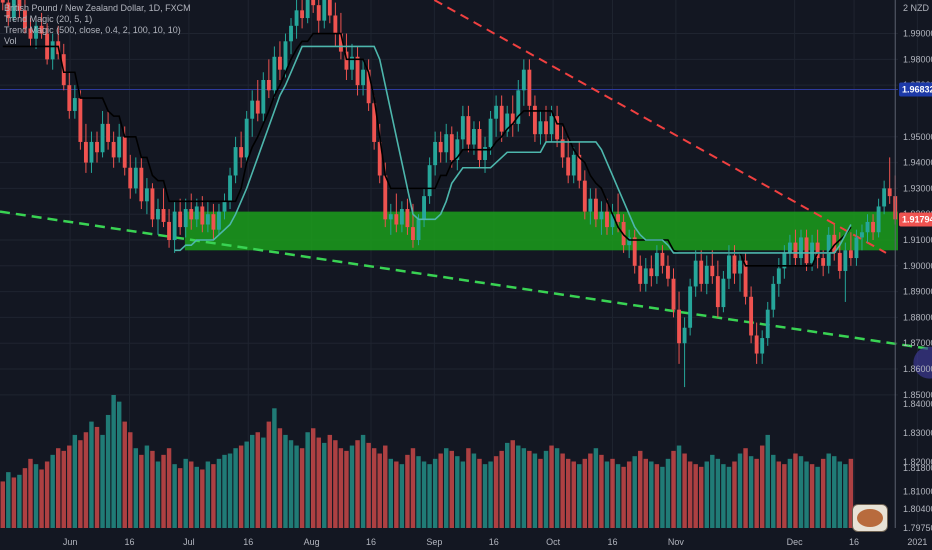 This screenshot has height=550, width=932. What do you see at coordinates (97, 41) in the screenshot?
I see `indicator-volume: Vol` at bounding box center [97, 41].